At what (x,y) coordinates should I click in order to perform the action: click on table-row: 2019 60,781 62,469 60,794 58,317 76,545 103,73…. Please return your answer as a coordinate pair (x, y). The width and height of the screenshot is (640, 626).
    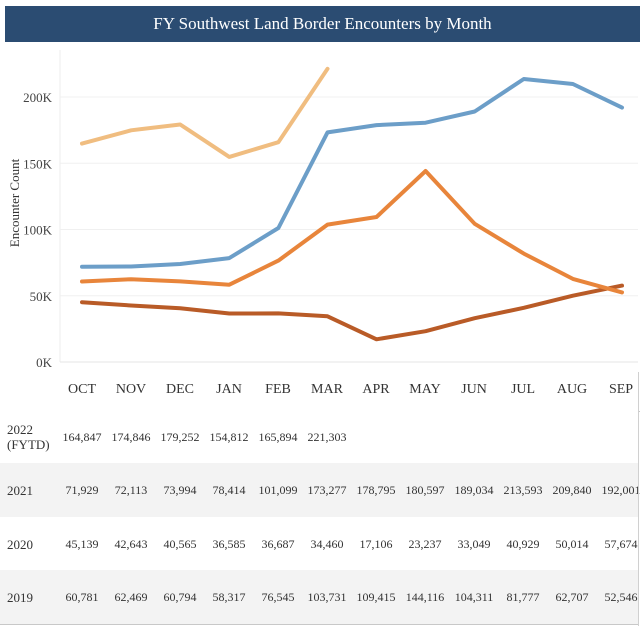
    Looking at the image, I should click on (319, 597).